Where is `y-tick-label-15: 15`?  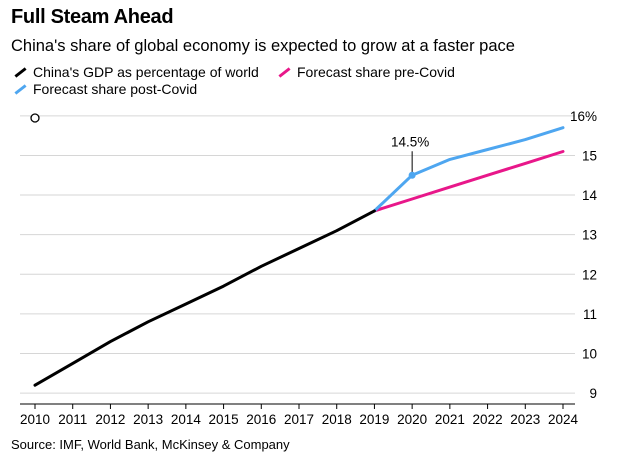 y-tick-label-15: 15 is located at coordinates (589, 155).